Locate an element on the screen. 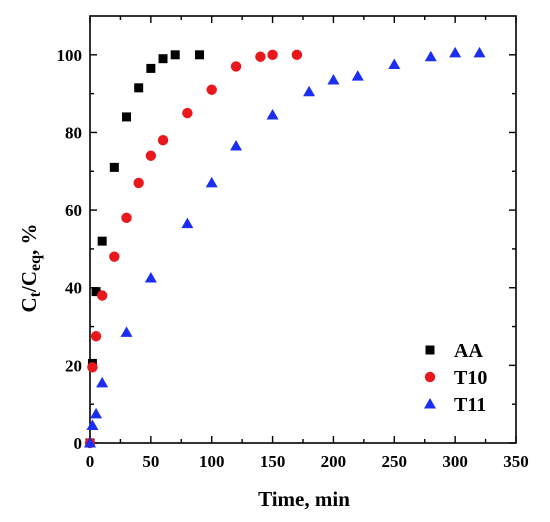 This screenshot has width=550, height=522. legend-label-t10: T10 is located at coordinates (470, 378).